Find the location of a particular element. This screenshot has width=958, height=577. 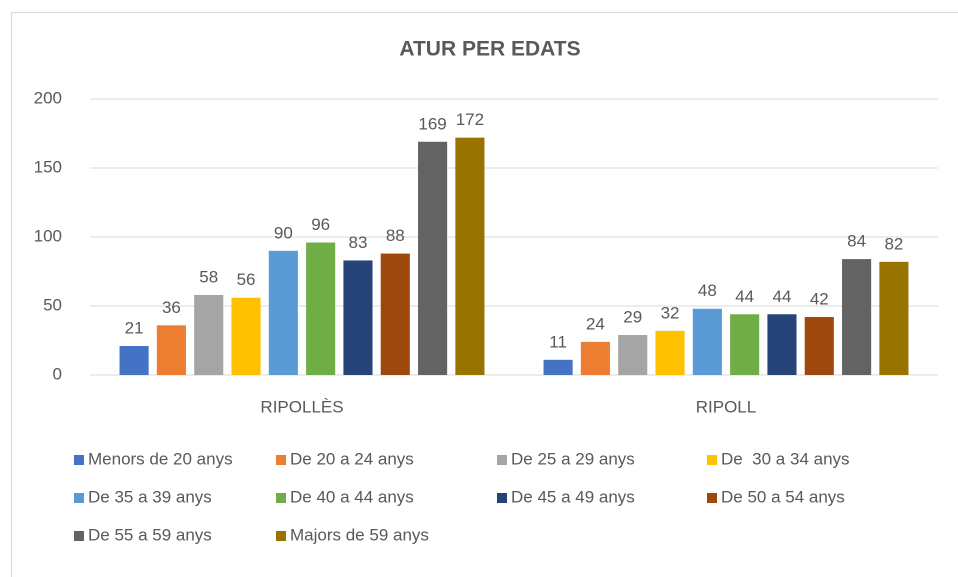

data-label: 48 is located at coordinates (707, 290).